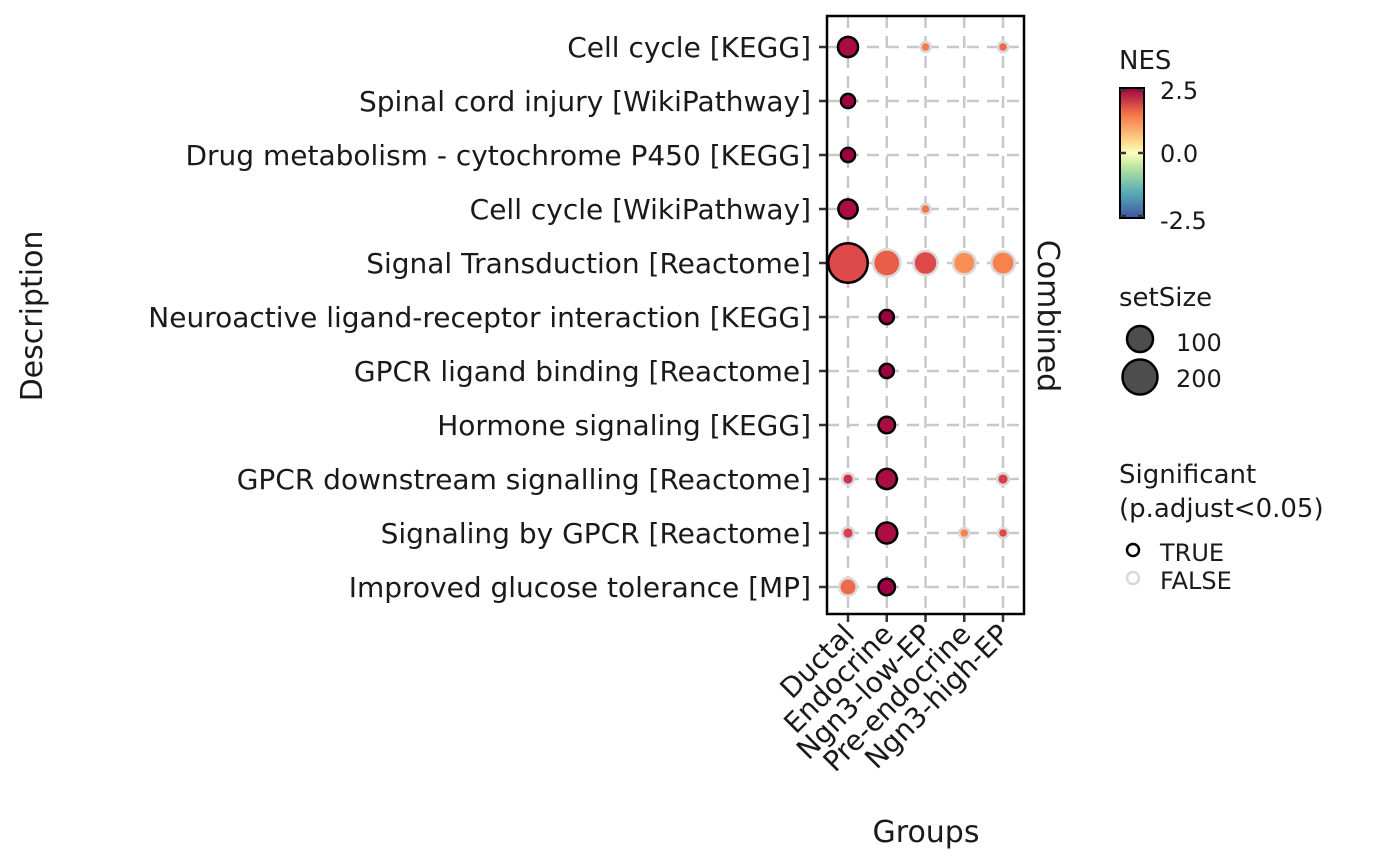  I want to click on point-hormone-signaling-kegg-endocrine, so click(887, 425).